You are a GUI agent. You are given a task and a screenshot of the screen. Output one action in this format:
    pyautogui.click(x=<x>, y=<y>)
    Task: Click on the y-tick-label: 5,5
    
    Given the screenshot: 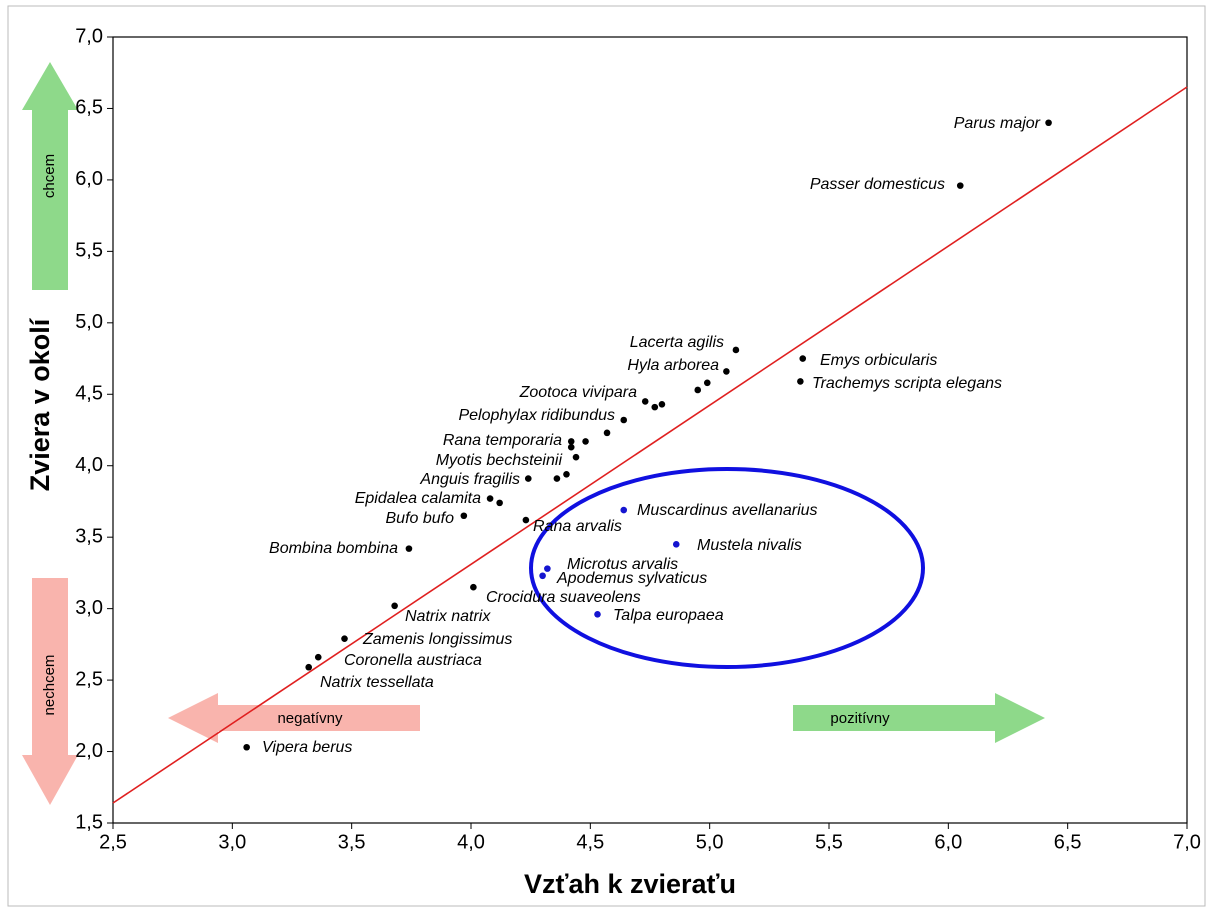 What is the action you would take?
    pyautogui.click(x=89, y=251)
    